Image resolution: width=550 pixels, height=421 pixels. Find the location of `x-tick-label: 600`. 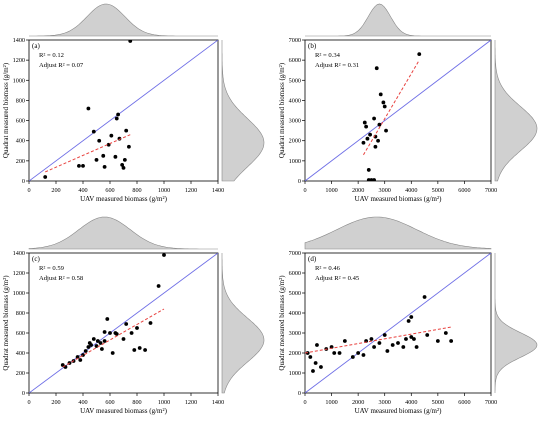

x-tick-label: 600 is located at coordinates (109, 190).